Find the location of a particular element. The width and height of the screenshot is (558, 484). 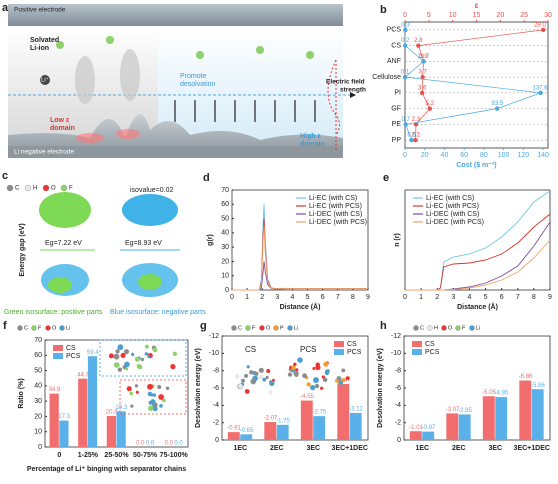

positive-electrode is located at coordinates (175, 15).